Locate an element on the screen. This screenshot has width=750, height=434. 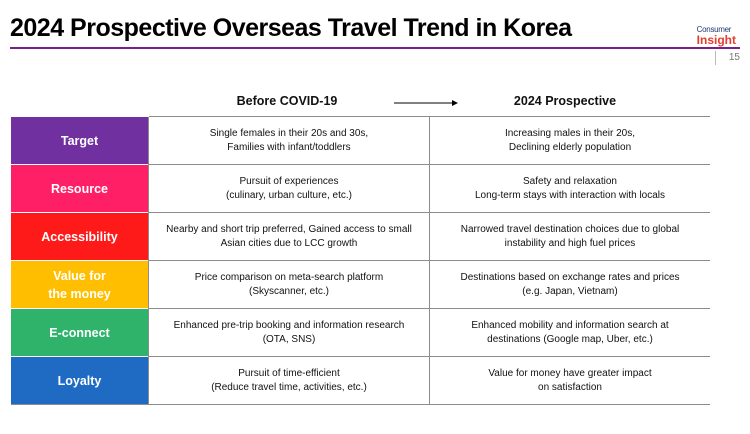
category-label-line: Accessibility is located at coordinates (79, 236).